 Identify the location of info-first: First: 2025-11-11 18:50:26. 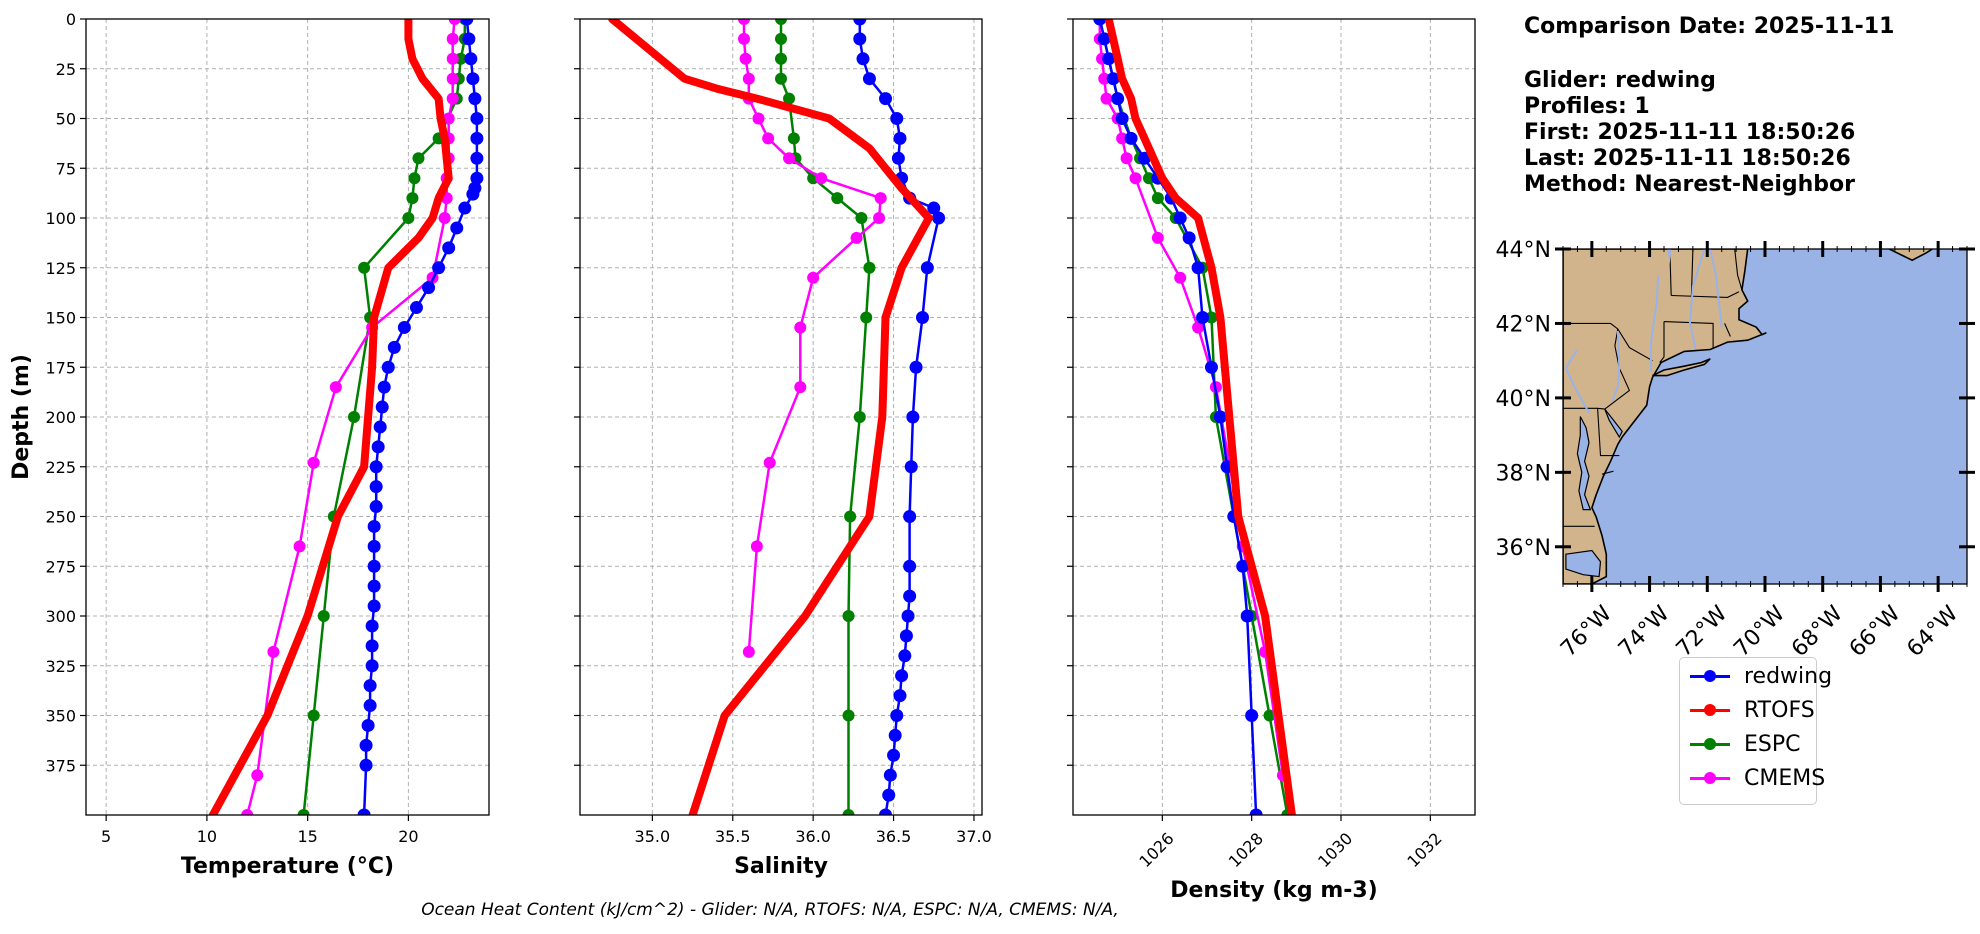
(1690, 132).